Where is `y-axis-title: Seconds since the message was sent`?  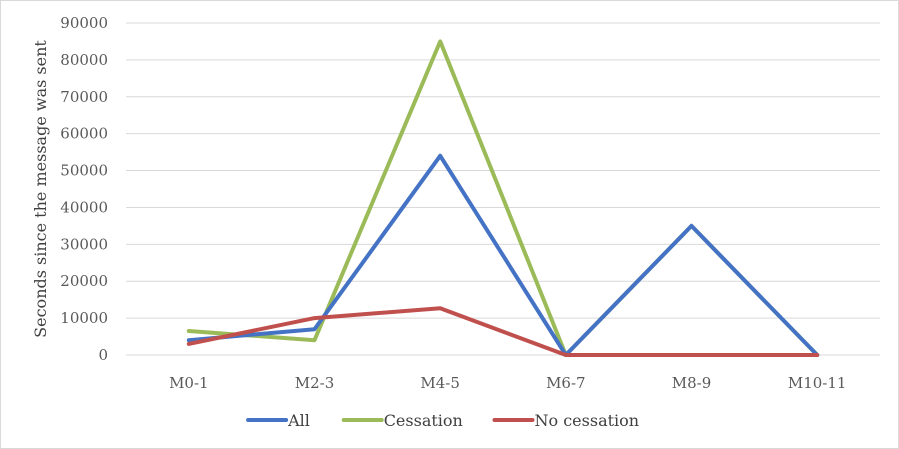
y-axis-title: Seconds since the message was sent is located at coordinates (40, 189).